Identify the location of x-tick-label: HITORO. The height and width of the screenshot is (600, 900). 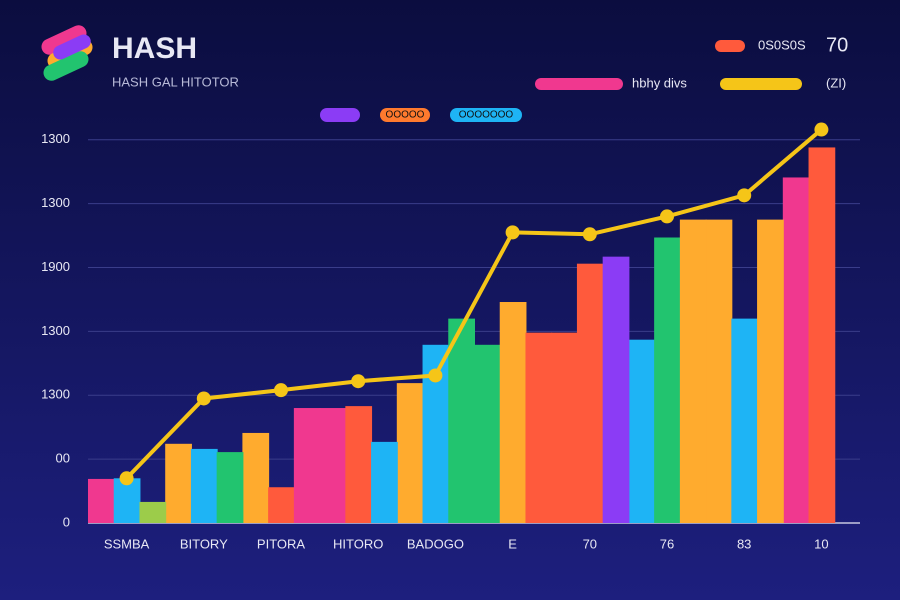
(358, 543).